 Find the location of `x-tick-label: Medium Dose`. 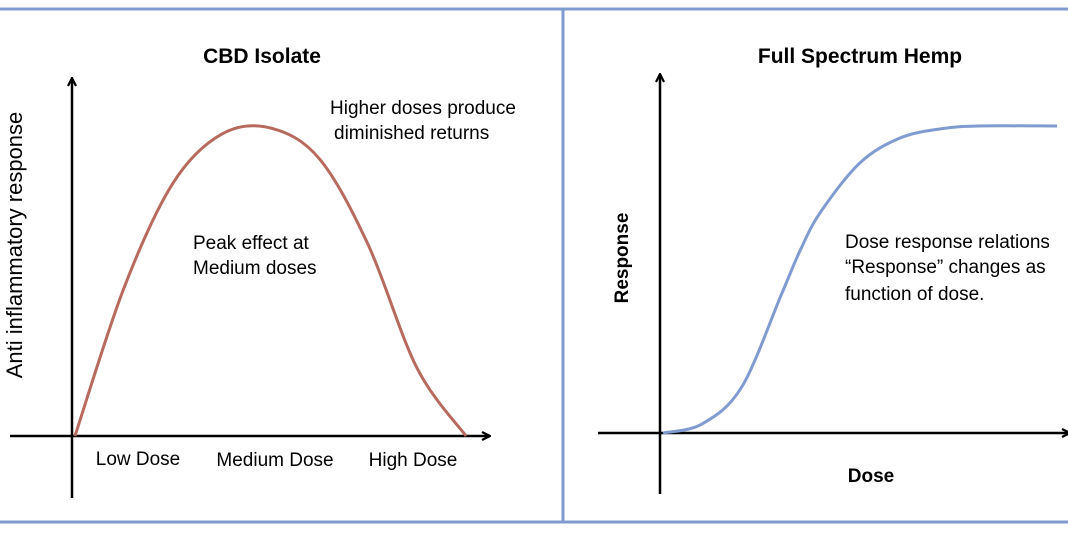

x-tick-label: Medium Dose is located at coordinates (274, 460).